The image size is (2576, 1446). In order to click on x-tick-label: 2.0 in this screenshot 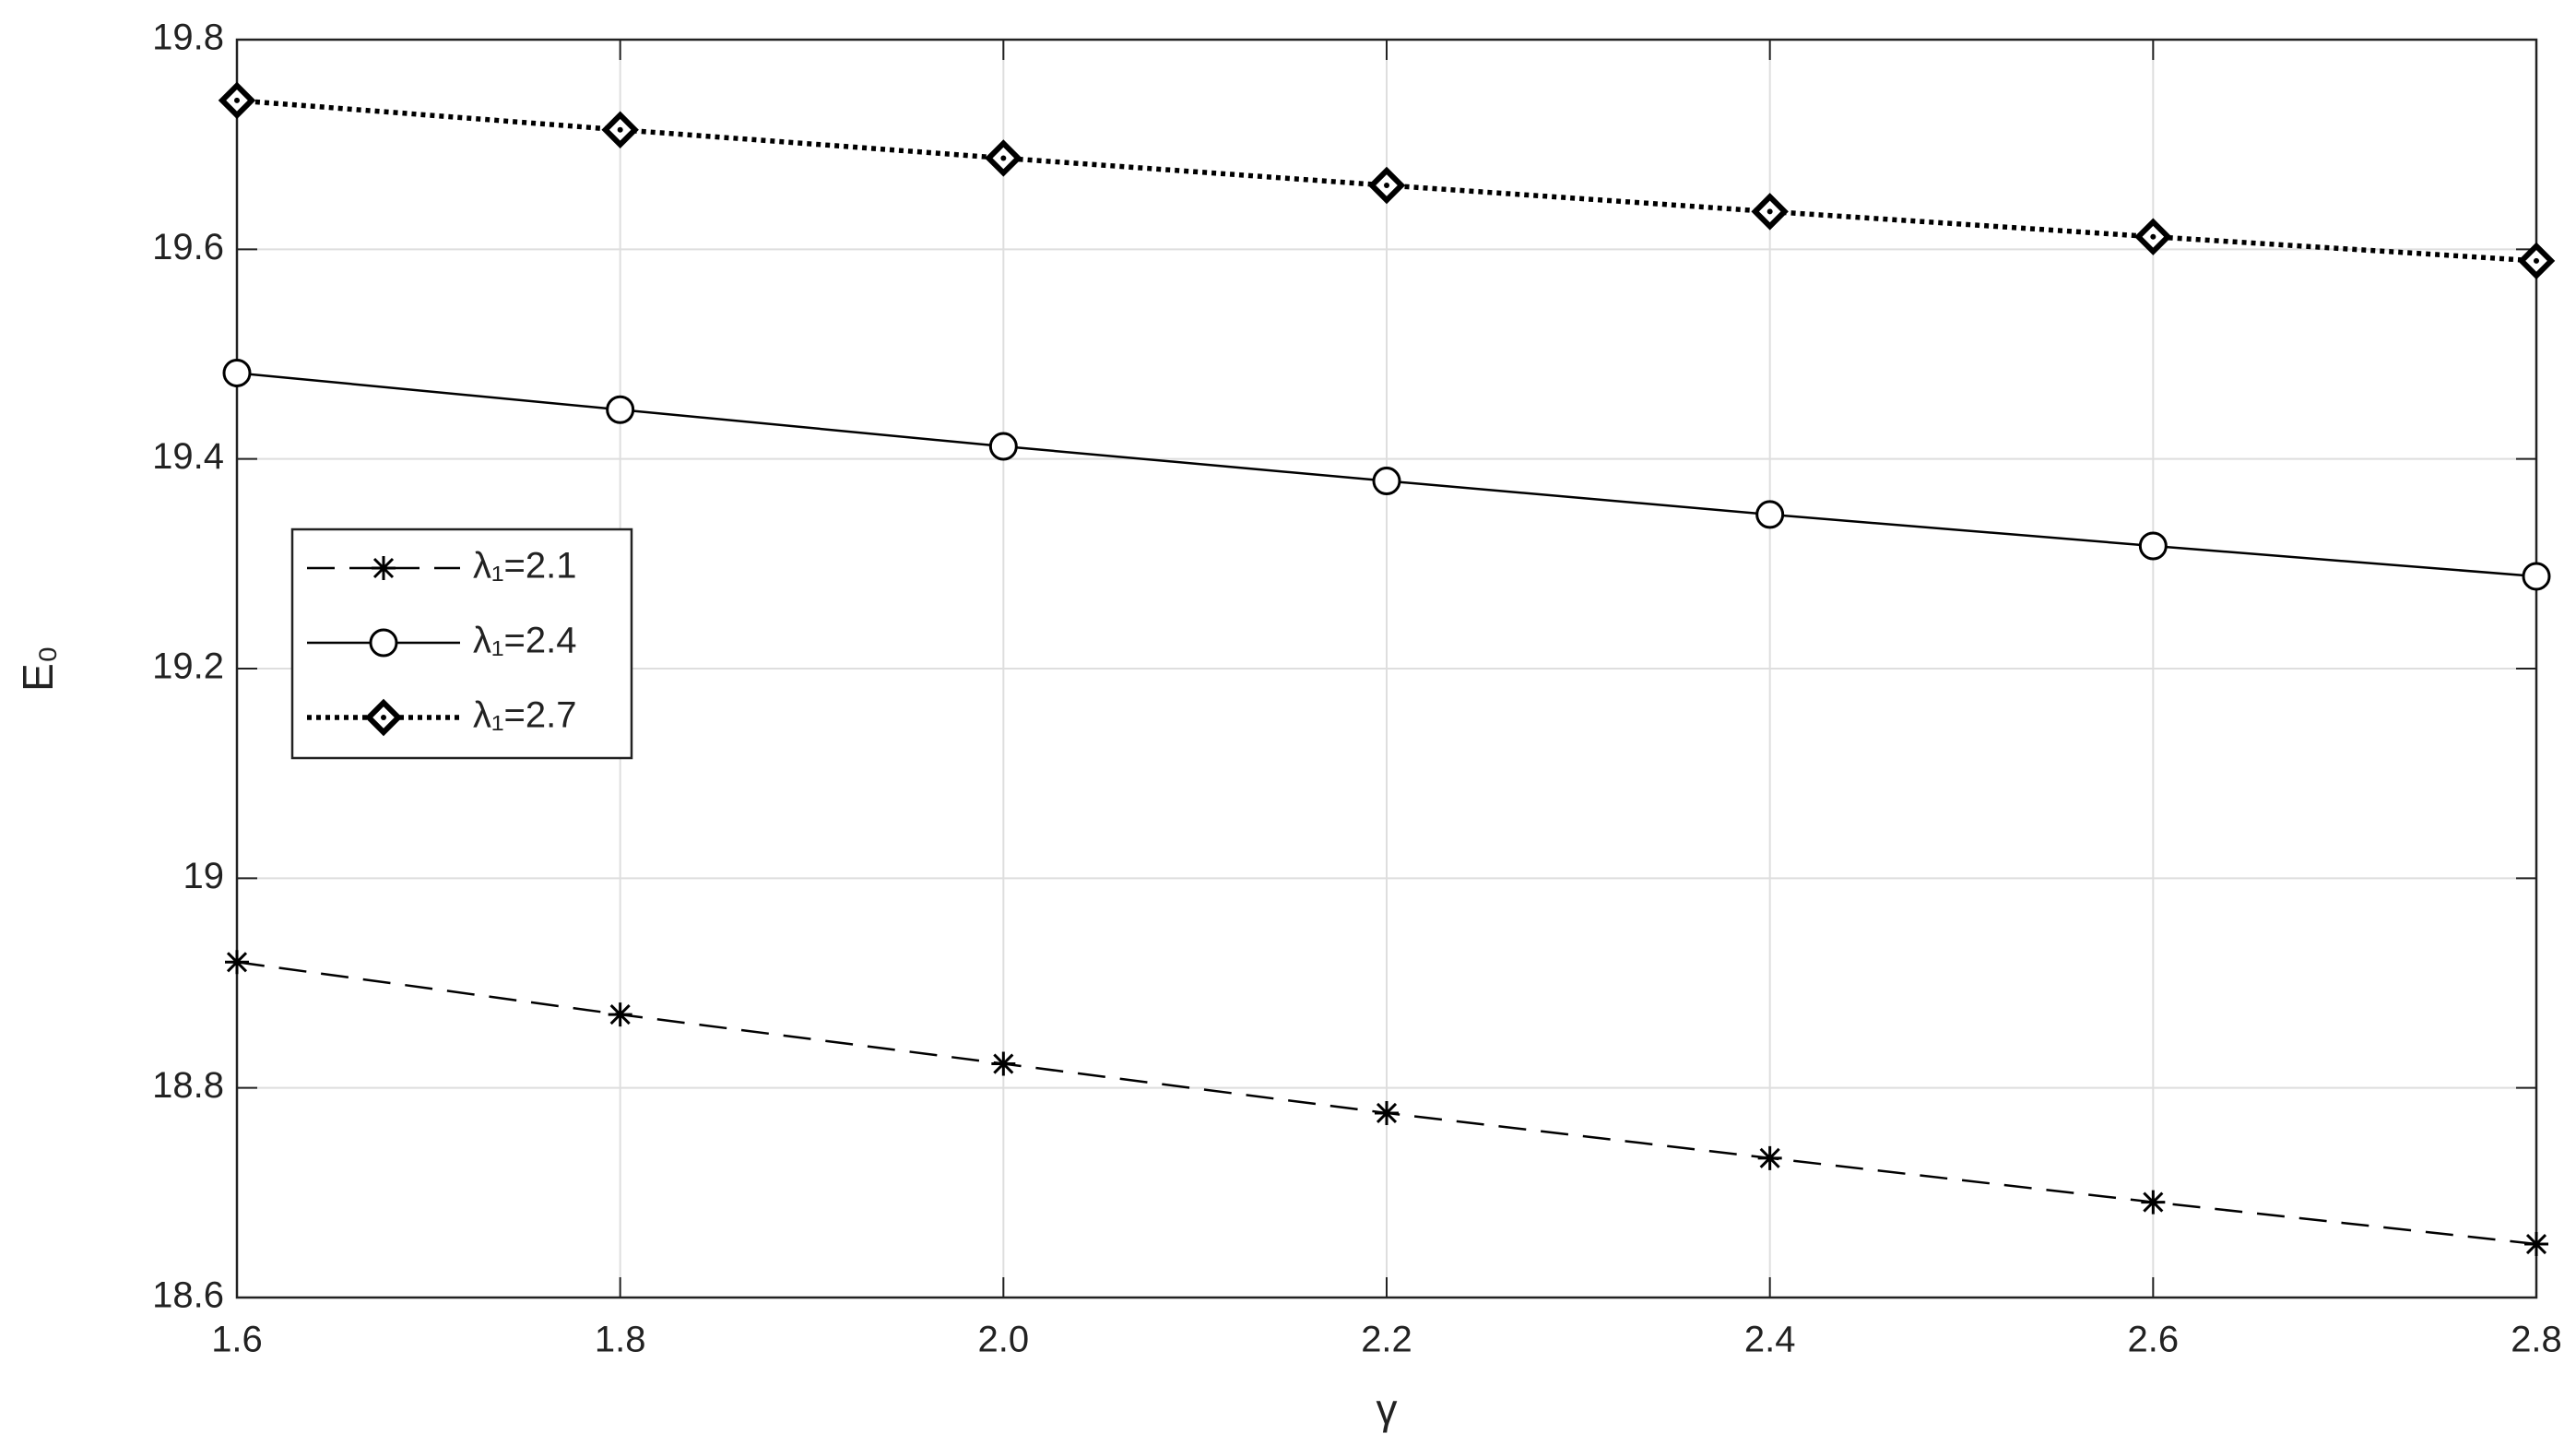, I will do `click(1004, 1340)`.